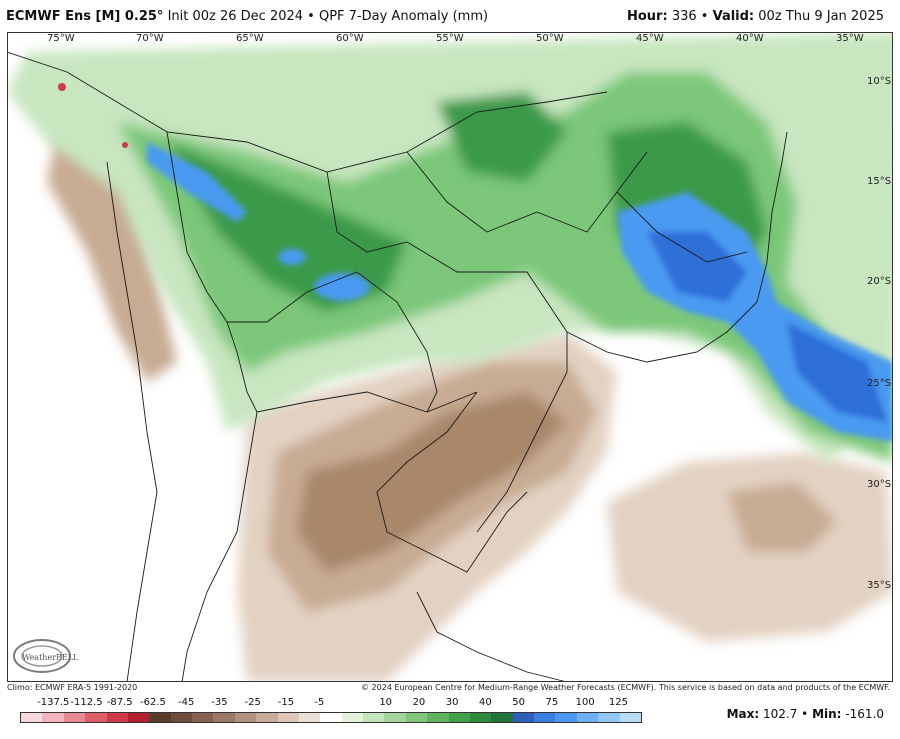 The height and width of the screenshot is (739, 900). I want to click on hour-value: 336, so click(684, 16).